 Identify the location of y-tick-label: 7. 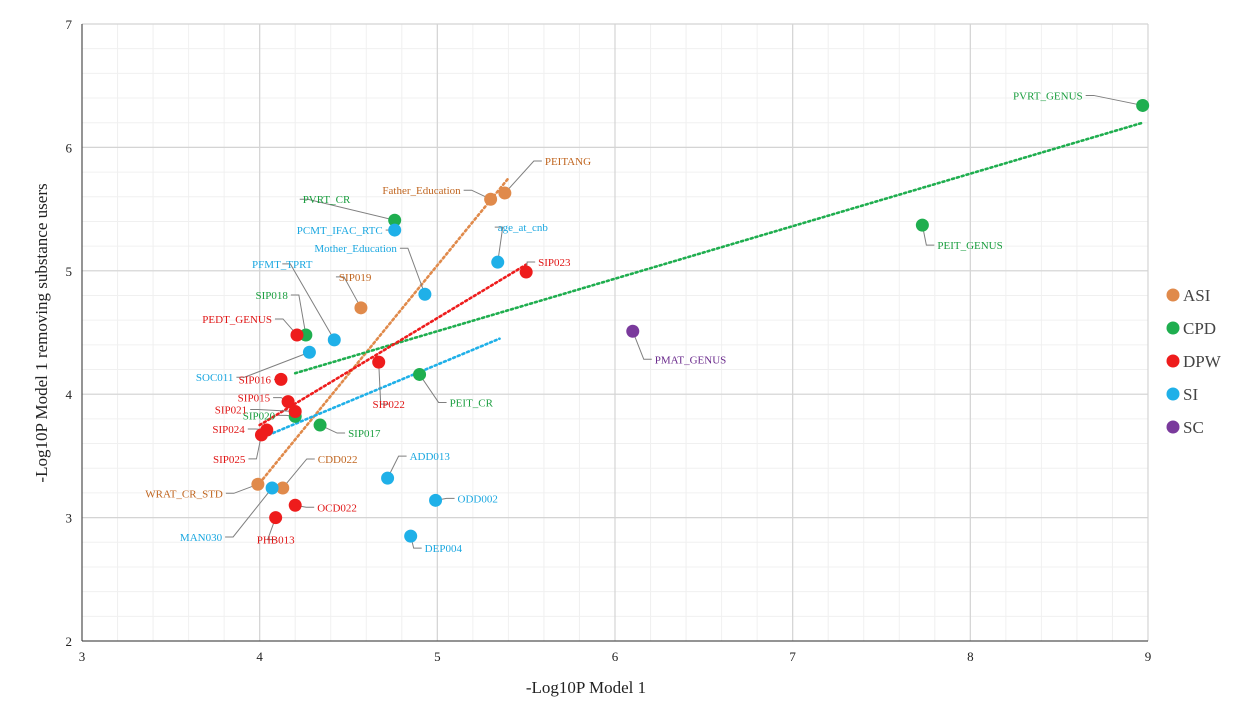
(69, 24).